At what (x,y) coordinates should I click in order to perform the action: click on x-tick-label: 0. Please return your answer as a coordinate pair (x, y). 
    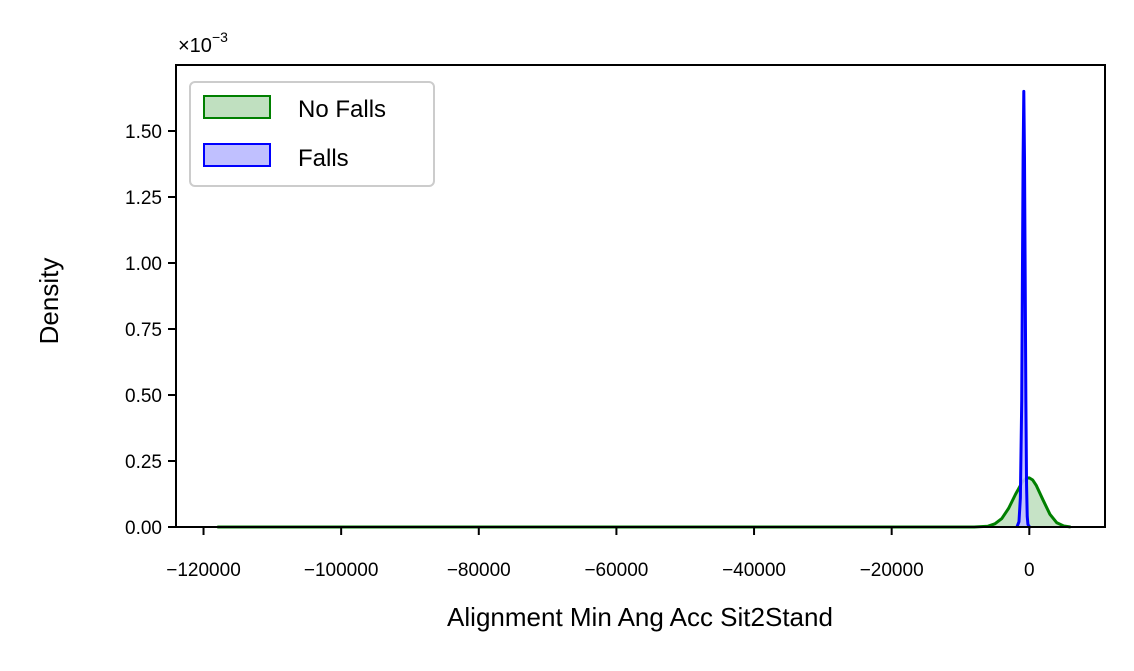
    Looking at the image, I should click on (1029, 570).